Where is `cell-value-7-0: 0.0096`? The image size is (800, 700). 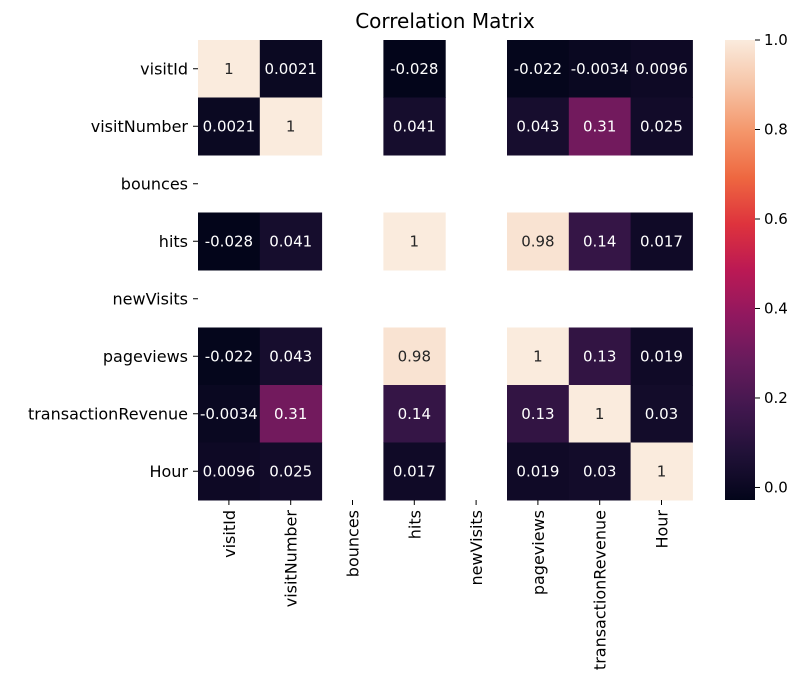 cell-value-7-0: 0.0096 is located at coordinates (229, 471).